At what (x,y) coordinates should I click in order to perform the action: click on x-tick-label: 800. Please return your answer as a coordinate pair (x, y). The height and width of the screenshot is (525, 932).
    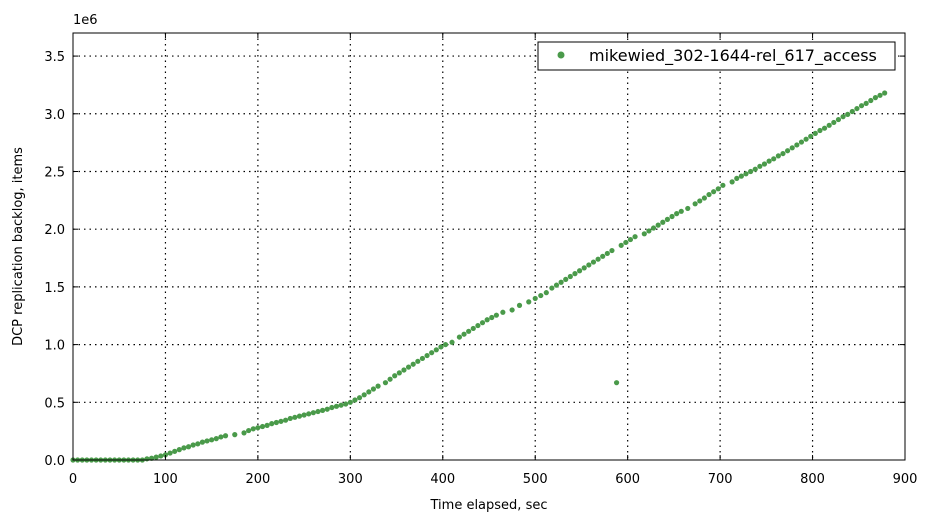
    Looking at the image, I should click on (812, 479).